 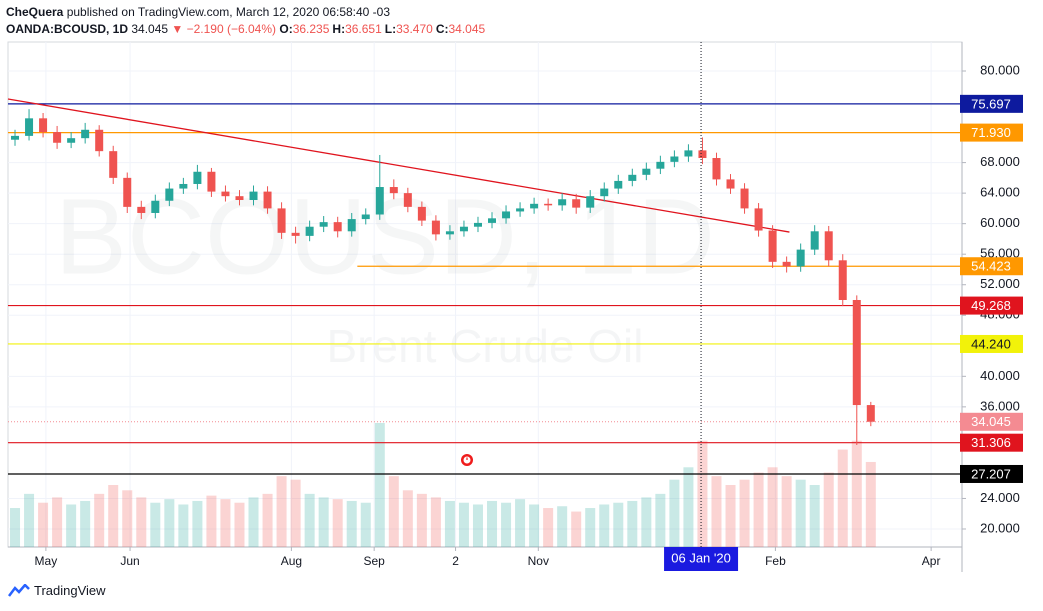 What do you see at coordinates (339, 29) in the screenshot?
I see `ohlc-label: H:` at bounding box center [339, 29].